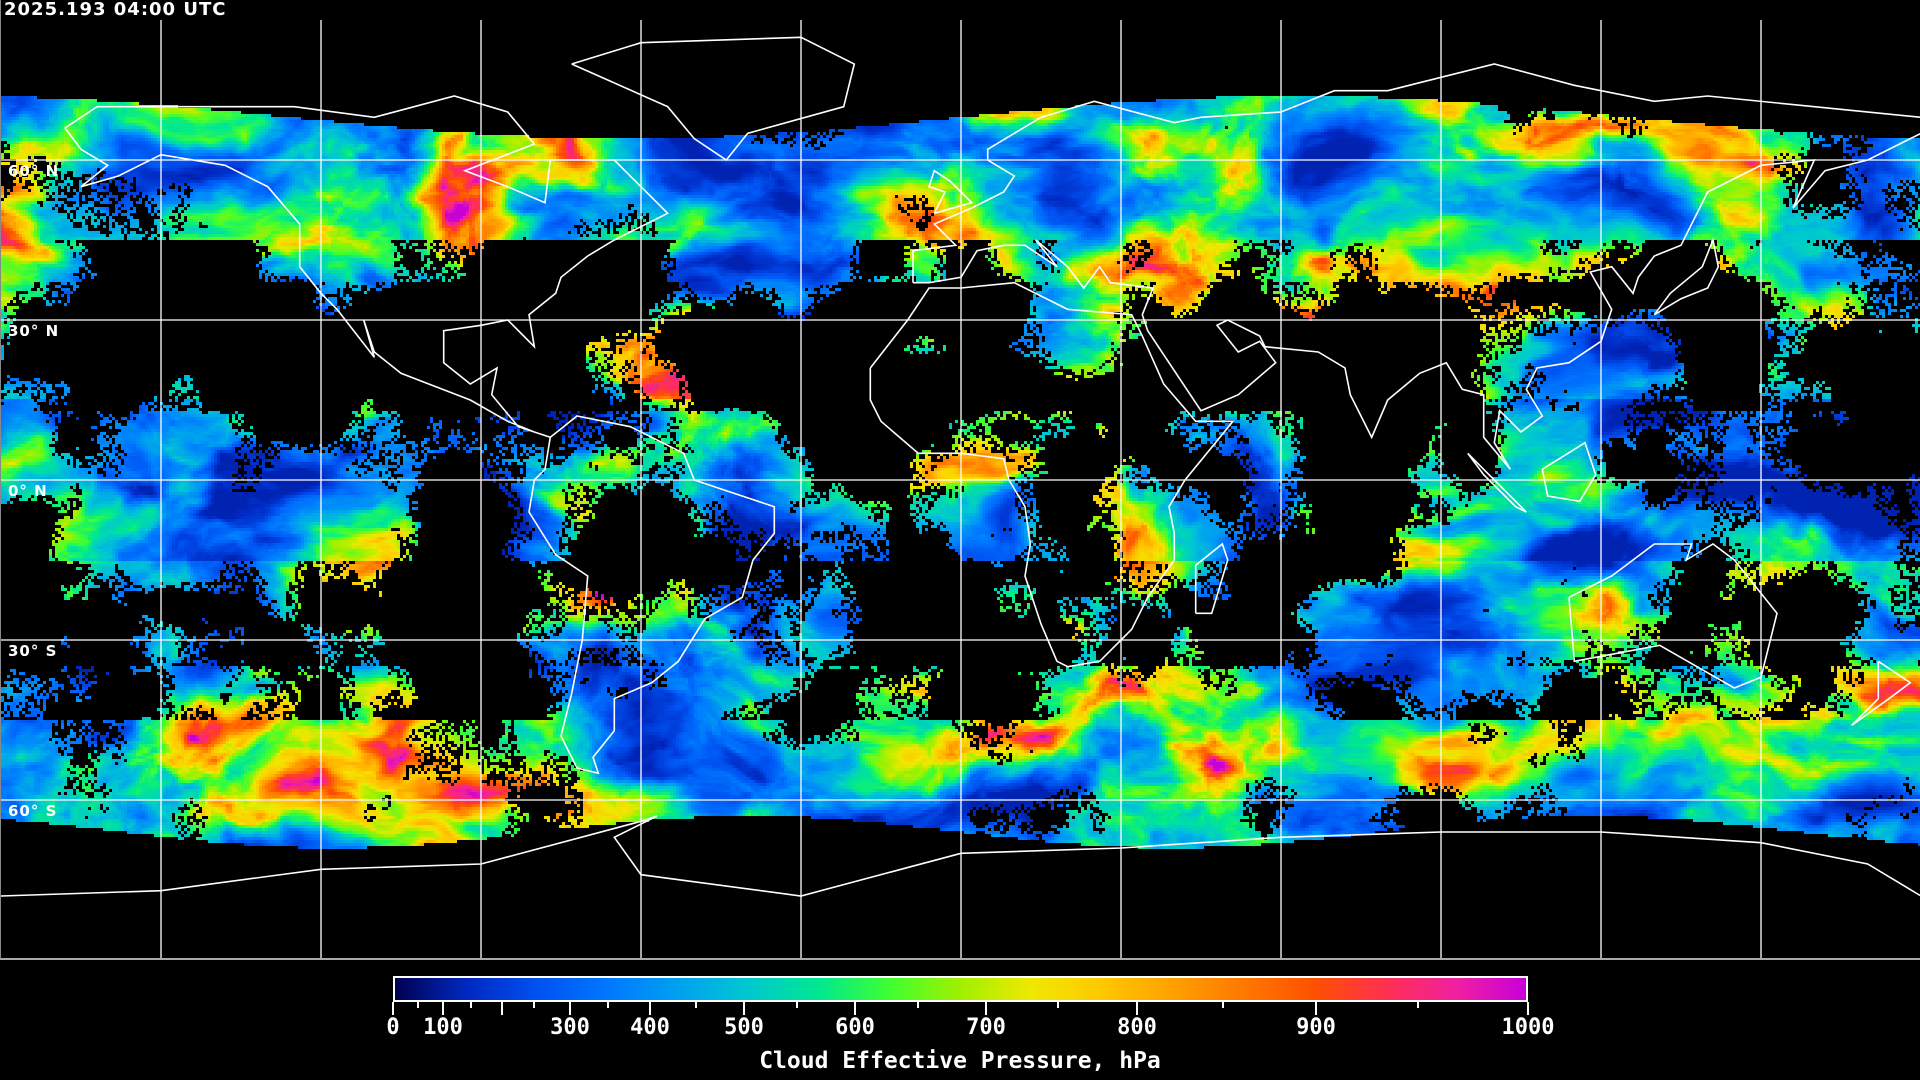 Image resolution: width=1920 pixels, height=1080 pixels. I want to click on coastline-japan, so click(1686, 276).